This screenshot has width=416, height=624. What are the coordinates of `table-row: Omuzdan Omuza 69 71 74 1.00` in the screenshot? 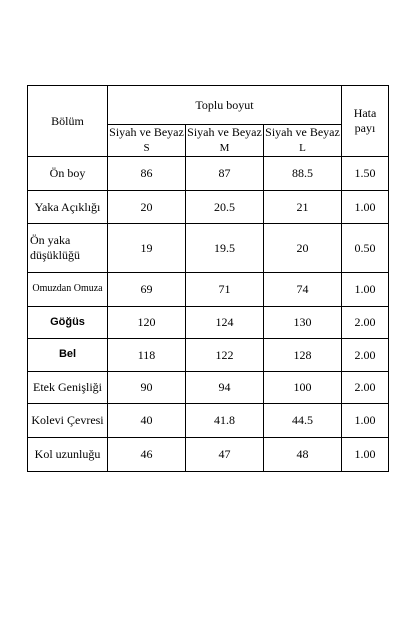 It's located at (208, 289).